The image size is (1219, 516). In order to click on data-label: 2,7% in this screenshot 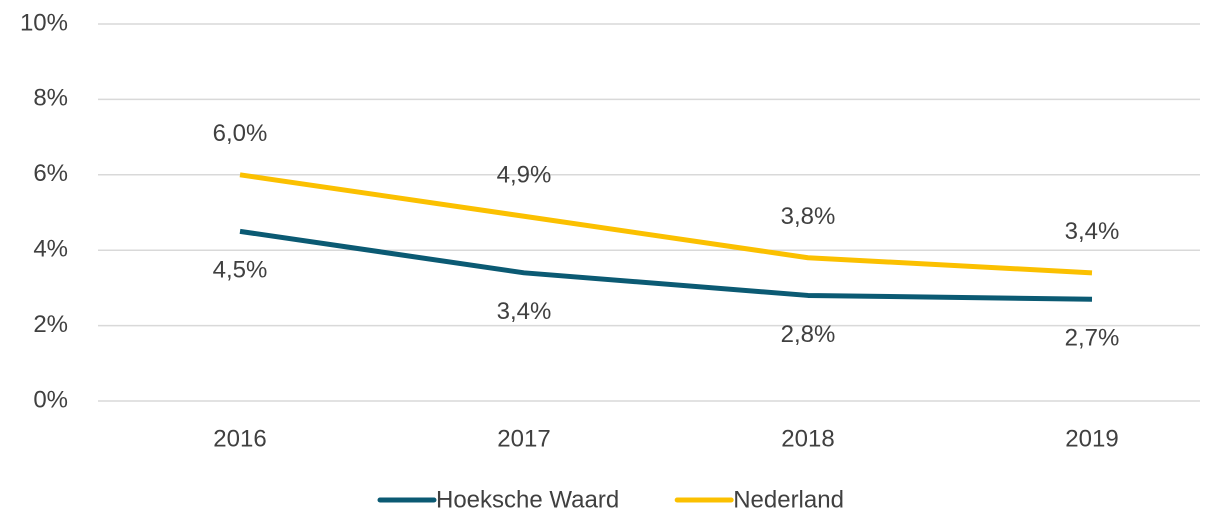, I will do `click(1092, 338)`.